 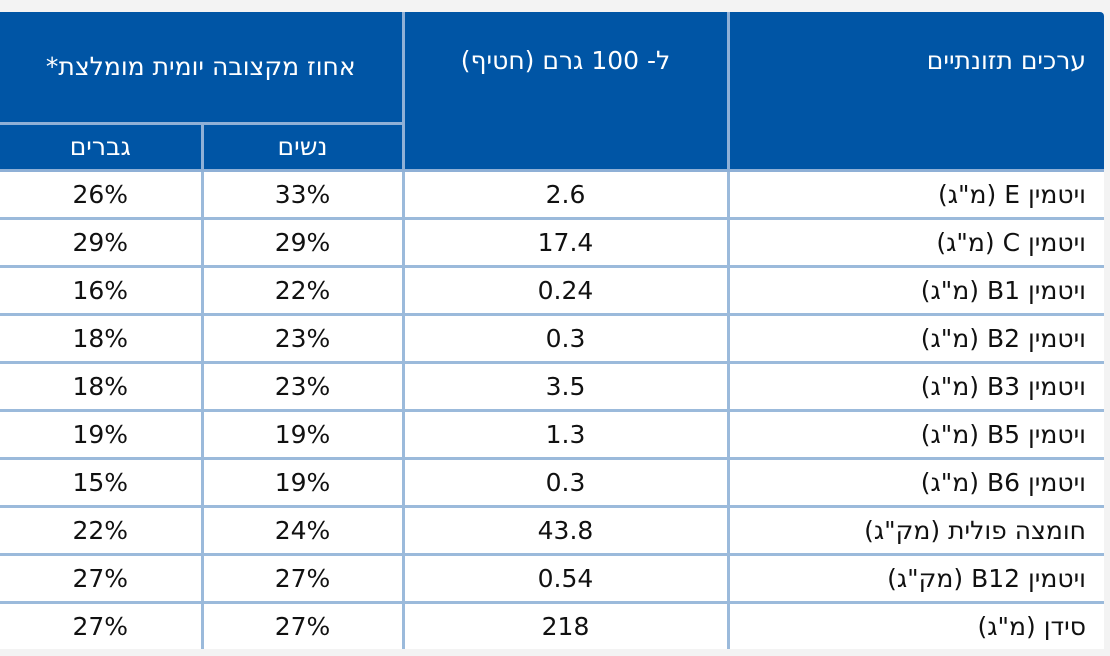 I want to click on table-row: ויטמין B2 (מ"ג) 0.3 23% 18%, so click(x=552, y=338).